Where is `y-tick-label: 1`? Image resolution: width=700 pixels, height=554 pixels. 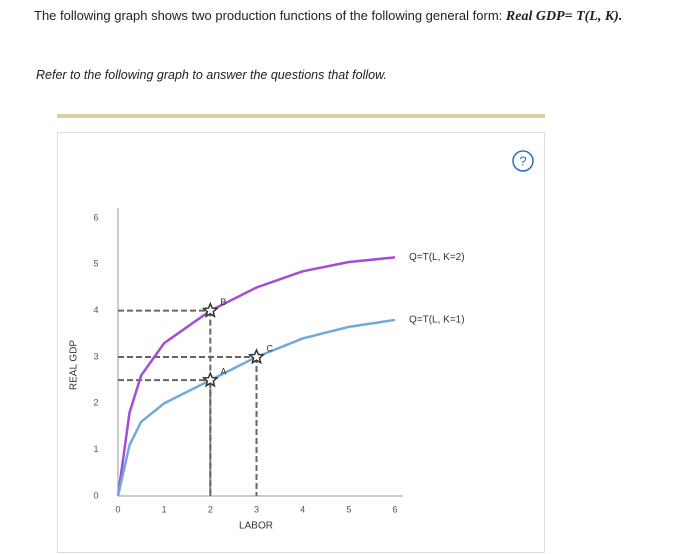
y-tick-label: 1 is located at coordinates (95, 449).